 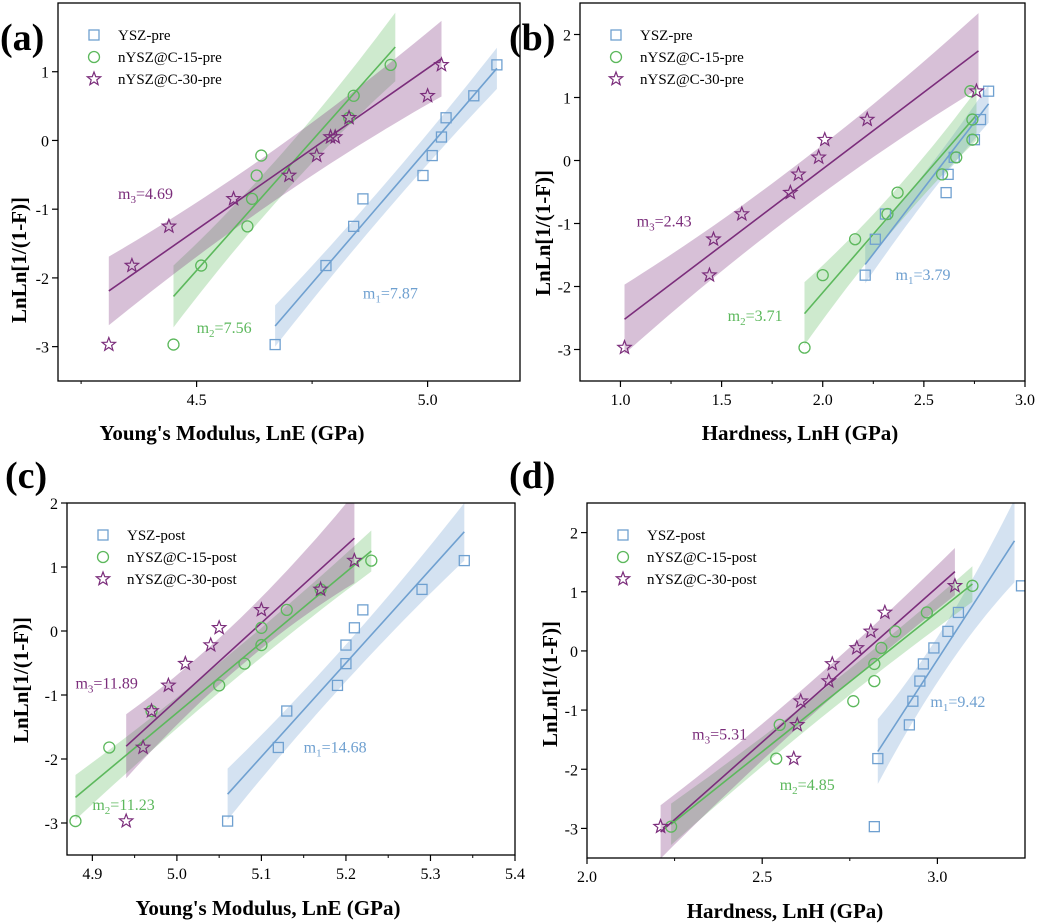 What do you see at coordinates (587, 877) in the screenshot?
I see `x-tick-label: 2.0` at bounding box center [587, 877].